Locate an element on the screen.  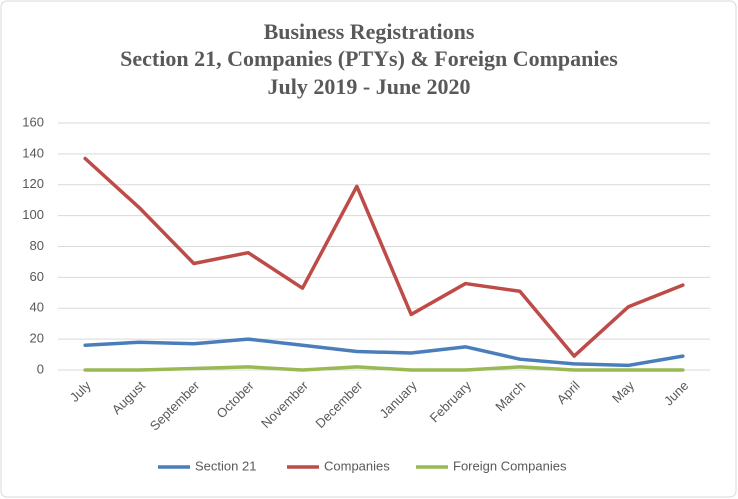
y-tick-label: 140 is located at coordinates (33, 152).